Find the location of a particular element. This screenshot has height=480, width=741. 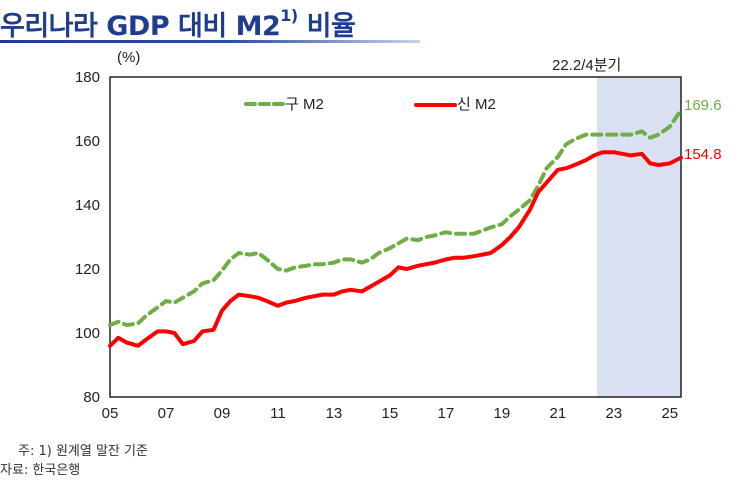

x-tick-label: 07 is located at coordinates (166, 413).